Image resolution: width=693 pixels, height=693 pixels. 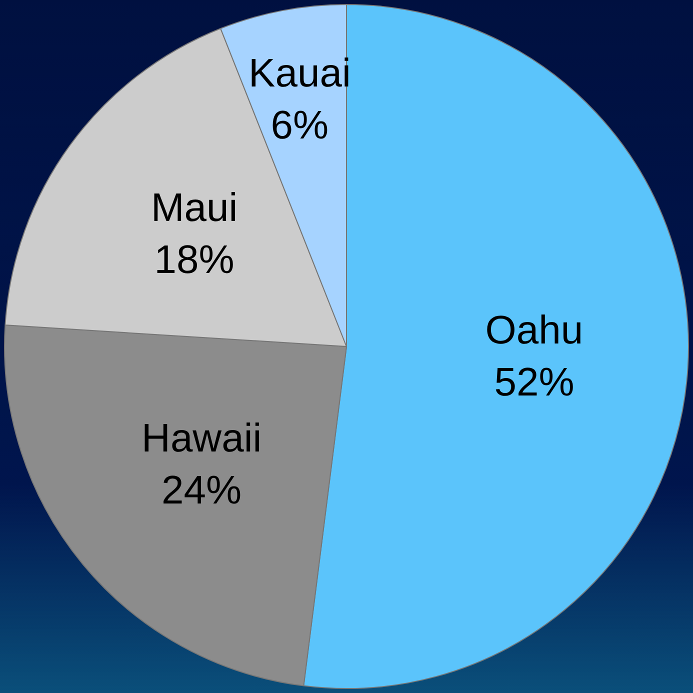 I want to click on slice-label: Hawaii, so click(x=202, y=438).